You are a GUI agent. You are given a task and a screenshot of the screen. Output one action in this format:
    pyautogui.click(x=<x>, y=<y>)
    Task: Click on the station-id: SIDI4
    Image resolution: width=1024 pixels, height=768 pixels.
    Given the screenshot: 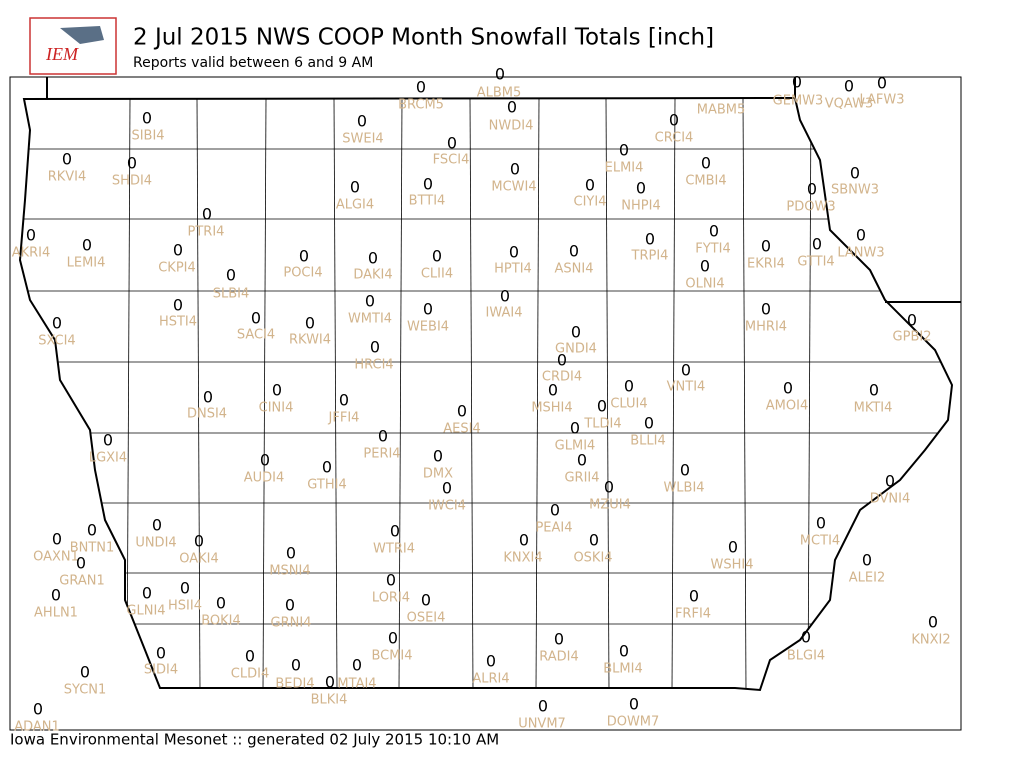 What is the action you would take?
    pyautogui.click(x=161, y=670)
    